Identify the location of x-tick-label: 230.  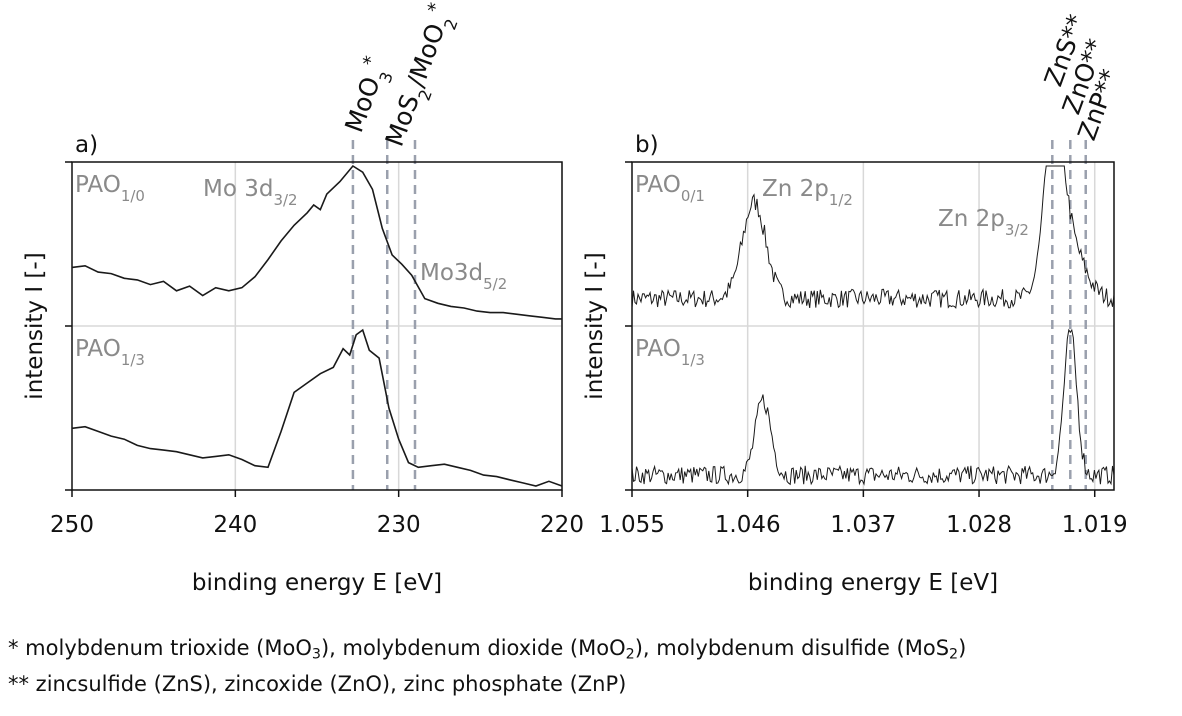
(399, 525).